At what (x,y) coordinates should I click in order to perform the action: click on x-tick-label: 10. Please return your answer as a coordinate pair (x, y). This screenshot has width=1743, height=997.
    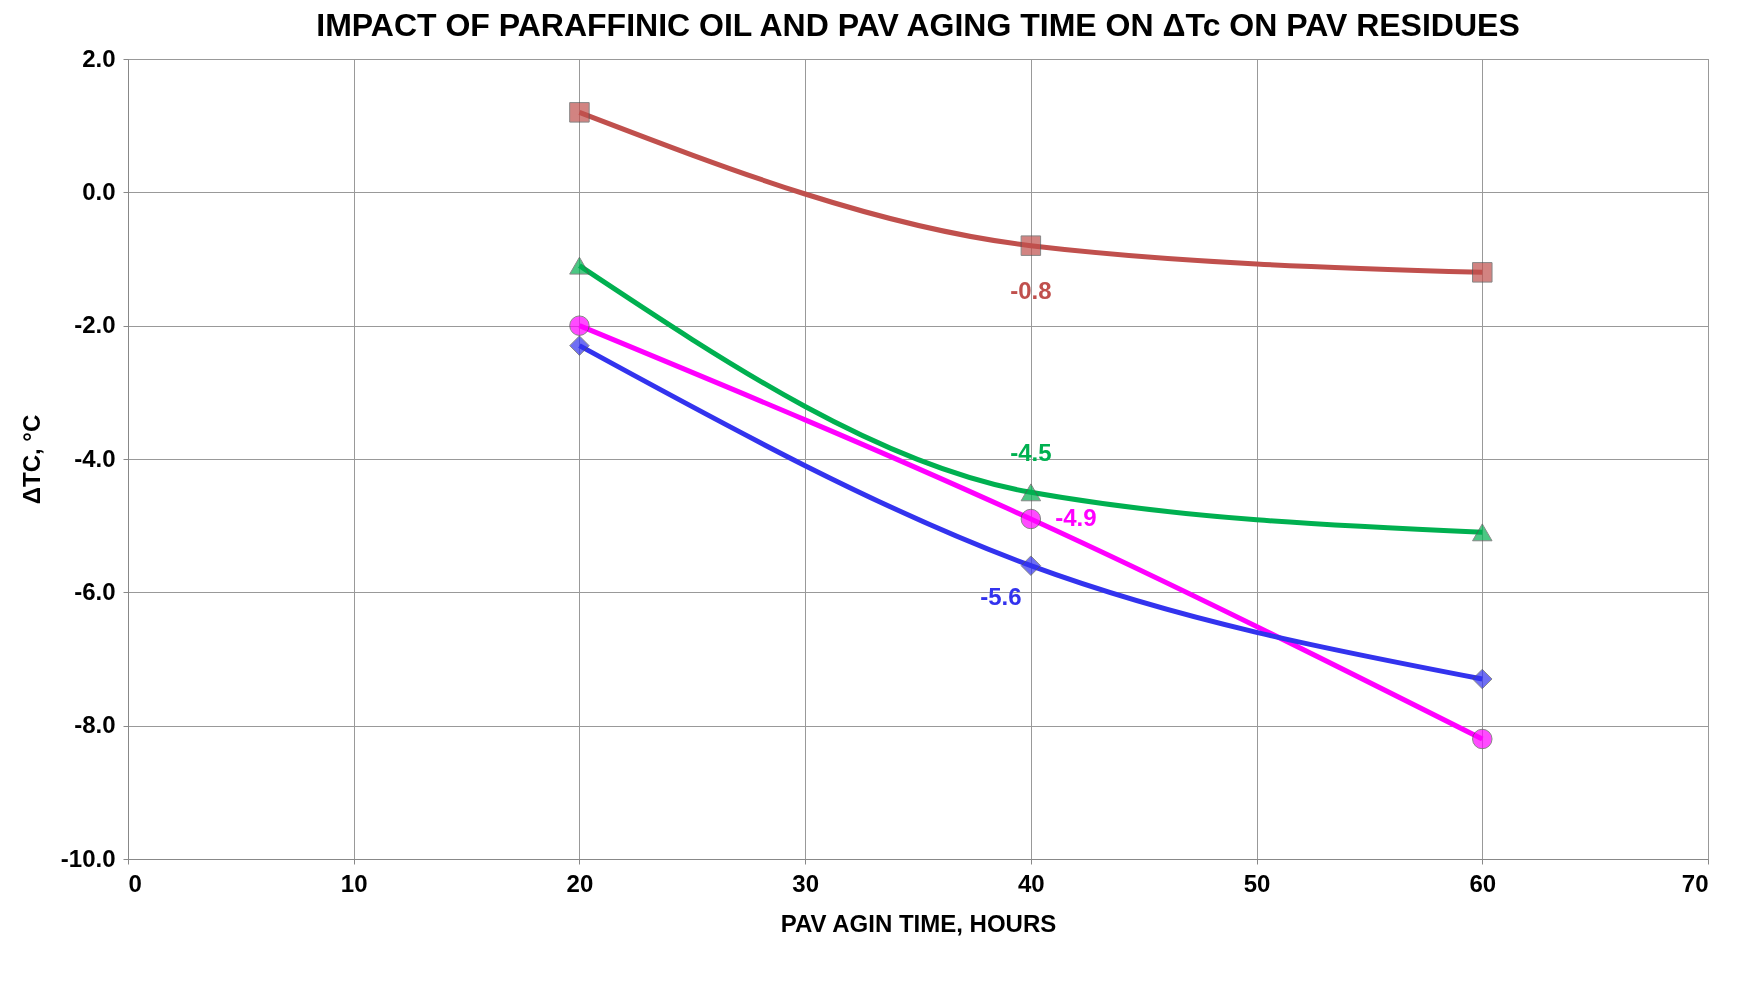
    Looking at the image, I should click on (354, 883).